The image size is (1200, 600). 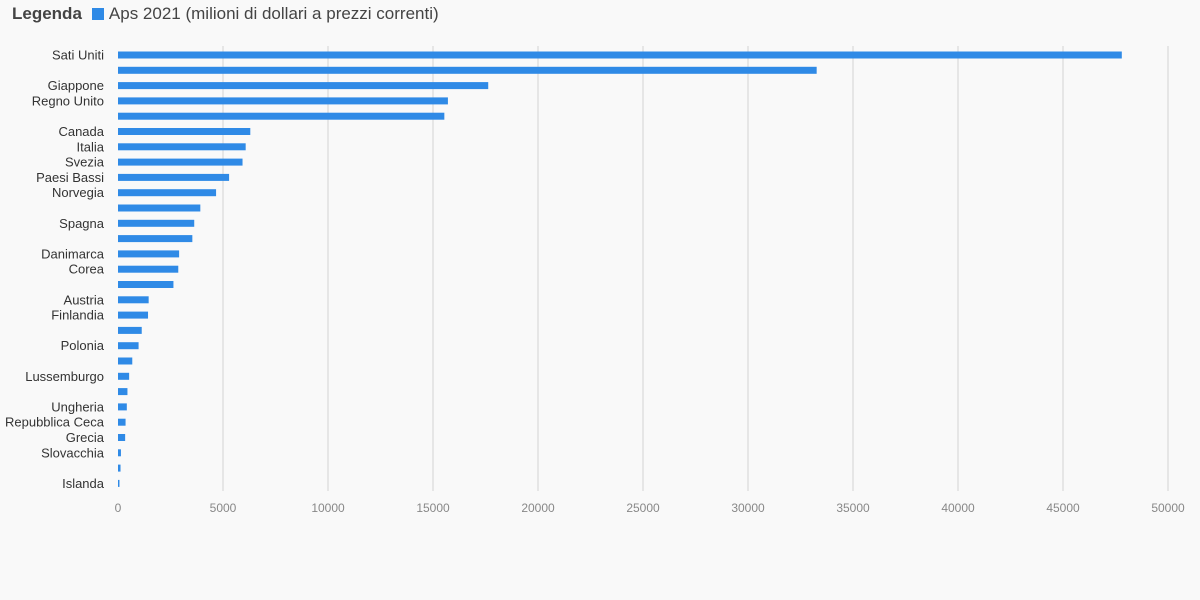 I want to click on category-label: Lussemburgo, so click(x=64, y=376).